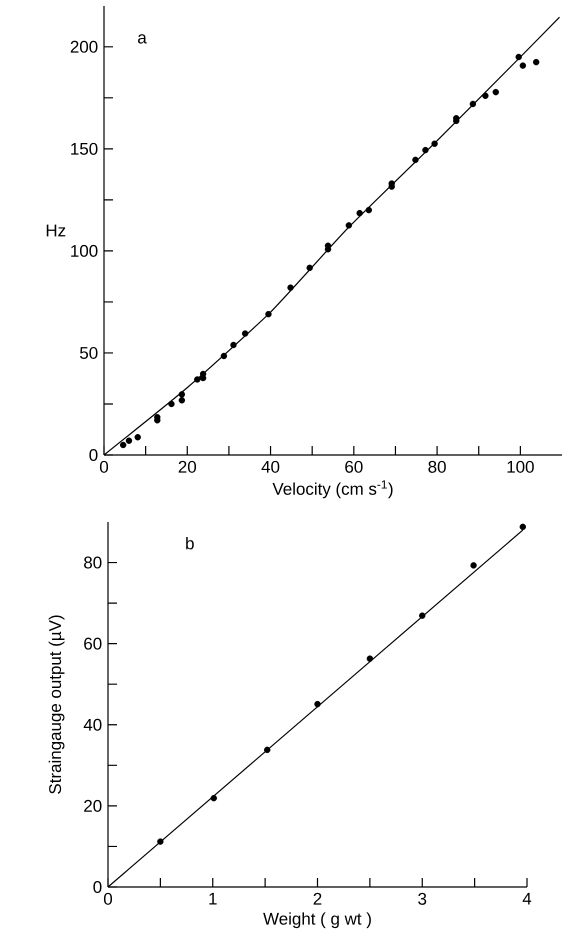  What do you see at coordinates (56, 704) in the screenshot?
I see `y-axis-title: Straingauge output (µV)` at bounding box center [56, 704].